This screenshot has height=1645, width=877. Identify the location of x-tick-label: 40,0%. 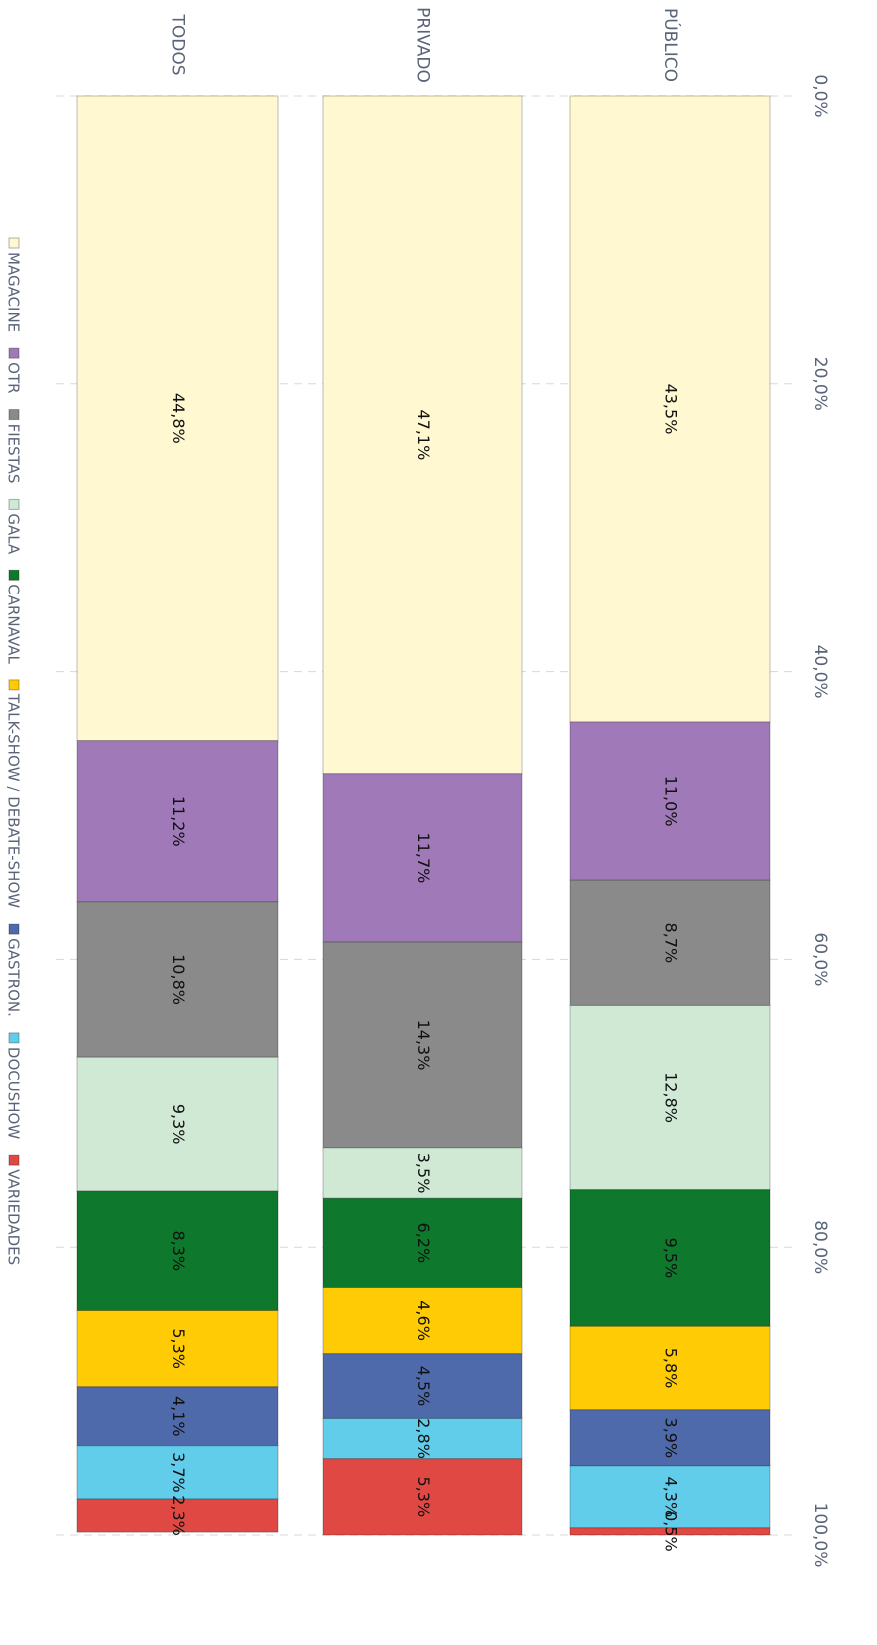
(820, 672).